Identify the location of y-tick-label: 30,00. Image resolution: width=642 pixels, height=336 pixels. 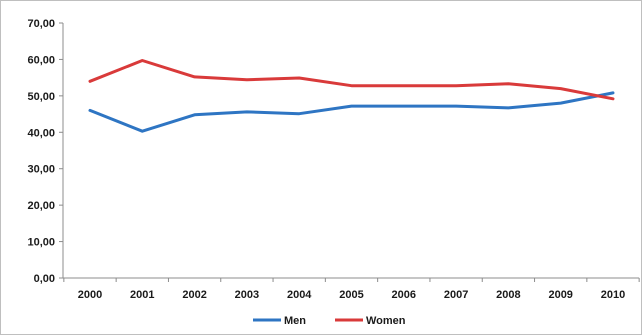
(41, 170).